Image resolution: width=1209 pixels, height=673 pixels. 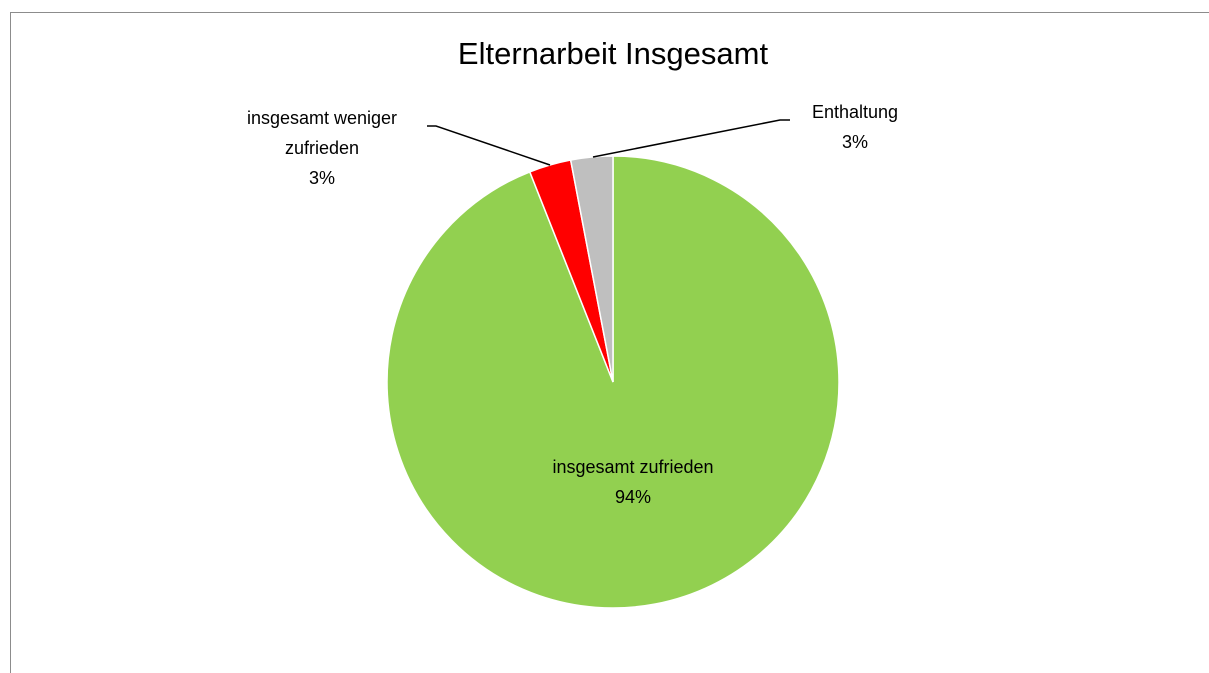 I want to click on data-label: insgesamt zufrieden 94%, so click(x=633, y=482).